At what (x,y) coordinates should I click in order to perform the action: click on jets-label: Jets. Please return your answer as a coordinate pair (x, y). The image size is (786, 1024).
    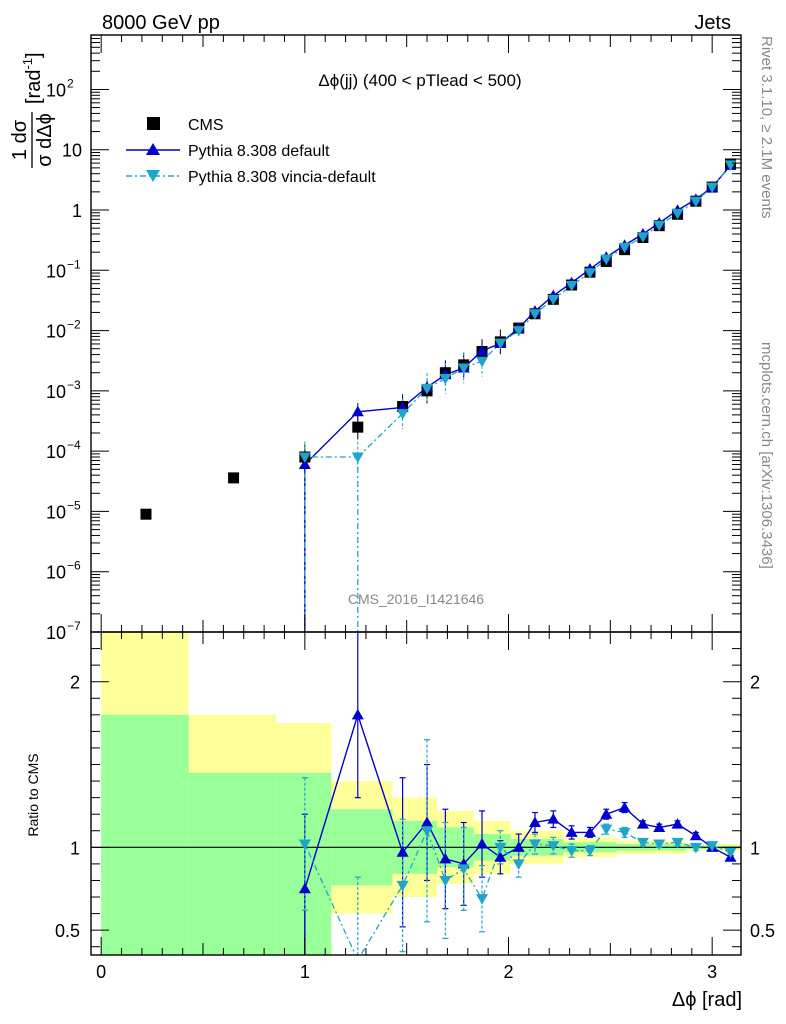
    Looking at the image, I should click on (712, 23).